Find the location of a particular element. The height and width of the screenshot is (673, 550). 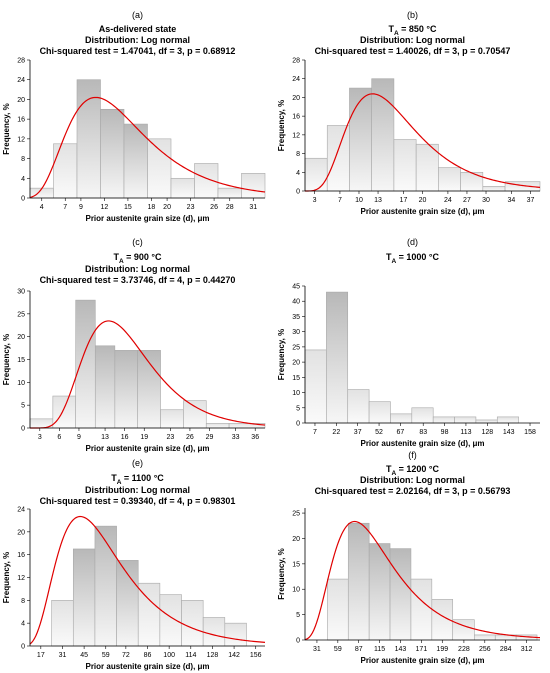

x-tick-label: 4 is located at coordinates (42, 207).